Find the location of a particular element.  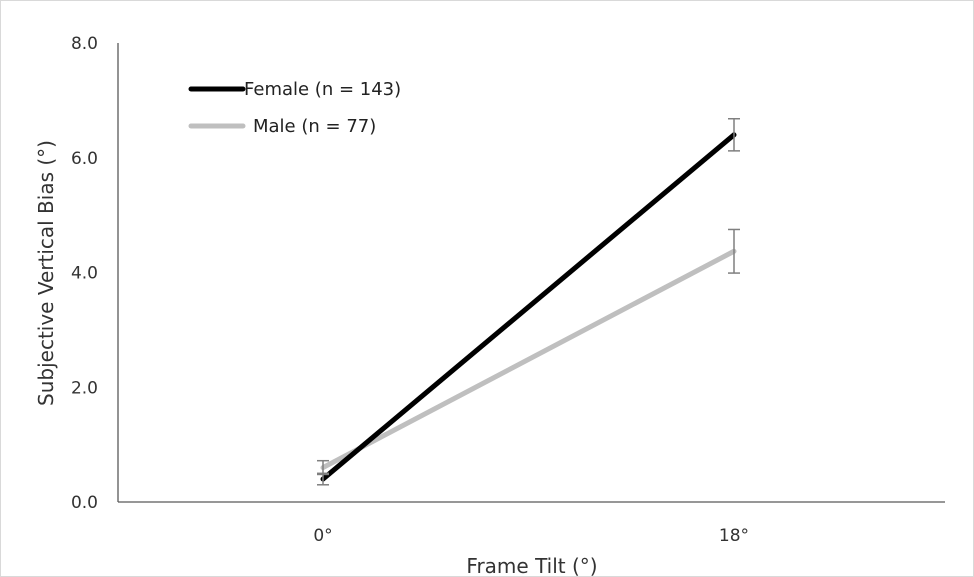

legend-label: Male (n = 77) is located at coordinates (314, 126).